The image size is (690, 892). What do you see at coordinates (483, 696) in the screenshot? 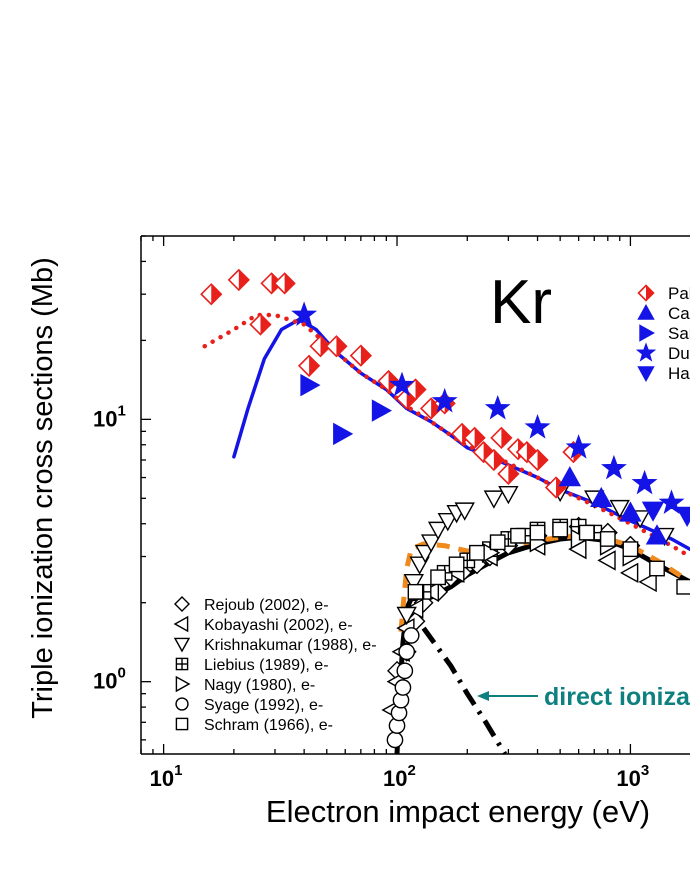
I see `annotation-arrowhead` at bounding box center [483, 696].